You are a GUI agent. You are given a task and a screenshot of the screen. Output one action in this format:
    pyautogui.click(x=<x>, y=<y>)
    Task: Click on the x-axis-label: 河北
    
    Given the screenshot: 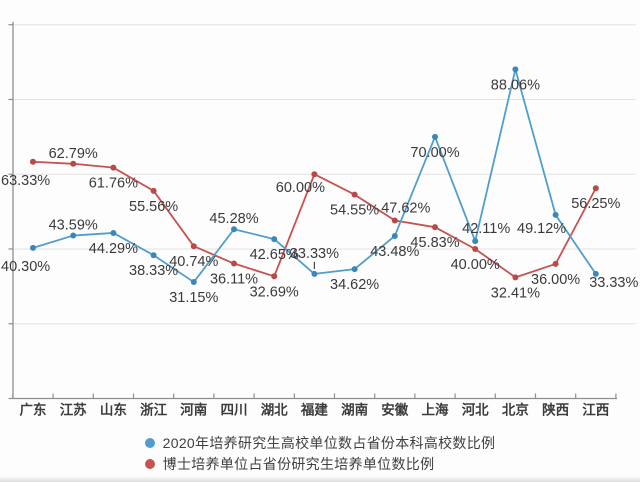 What is the action you would take?
    pyautogui.click(x=475, y=410)
    